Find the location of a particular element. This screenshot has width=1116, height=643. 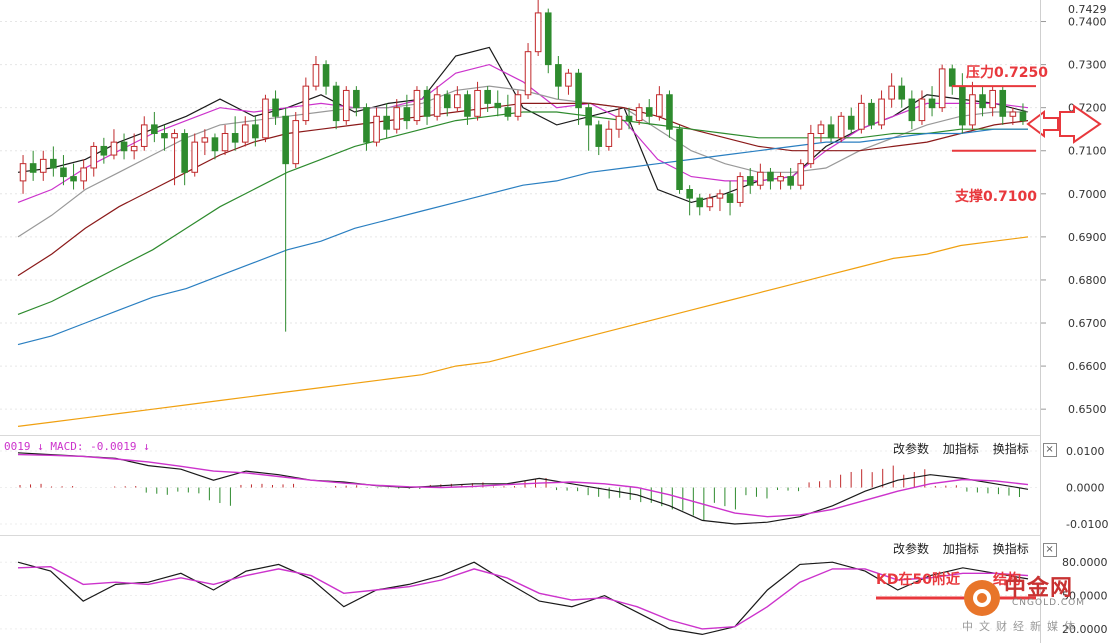

pane-divider-kd is located at coordinates (520, 535).